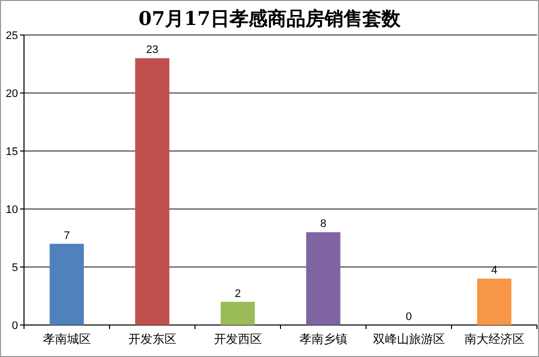 This screenshot has height=357, width=539. What do you see at coordinates (152, 339) in the screenshot?
I see `x-tick-label: 开发东区` at bounding box center [152, 339].